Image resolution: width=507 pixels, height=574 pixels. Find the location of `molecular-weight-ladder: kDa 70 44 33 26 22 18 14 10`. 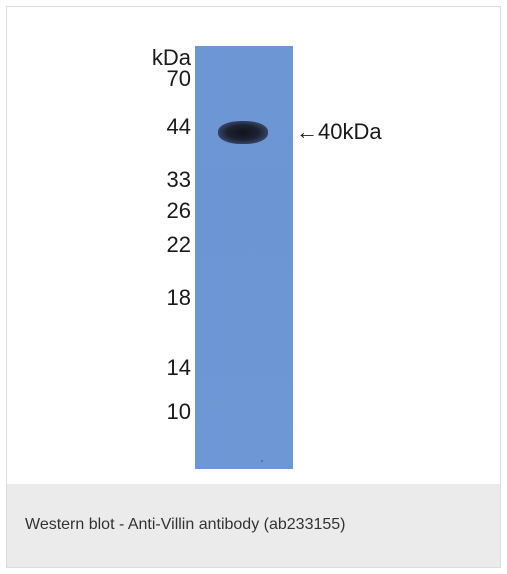

molecular-weight-ladder: kDa 70 44 33 26 22 18 14 10 is located at coordinates (149, 245).